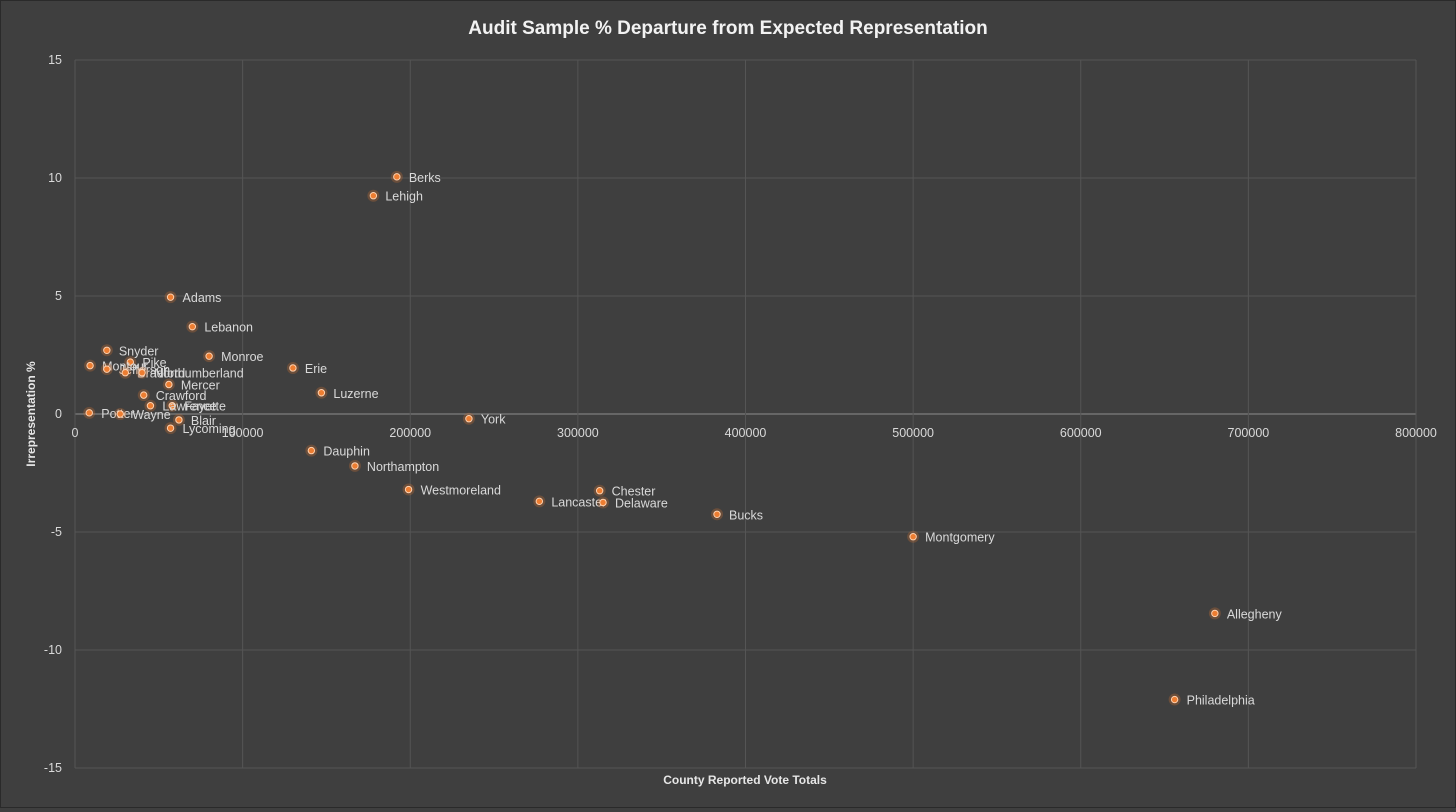  I want to click on data-label: Montgomery, so click(960, 538).